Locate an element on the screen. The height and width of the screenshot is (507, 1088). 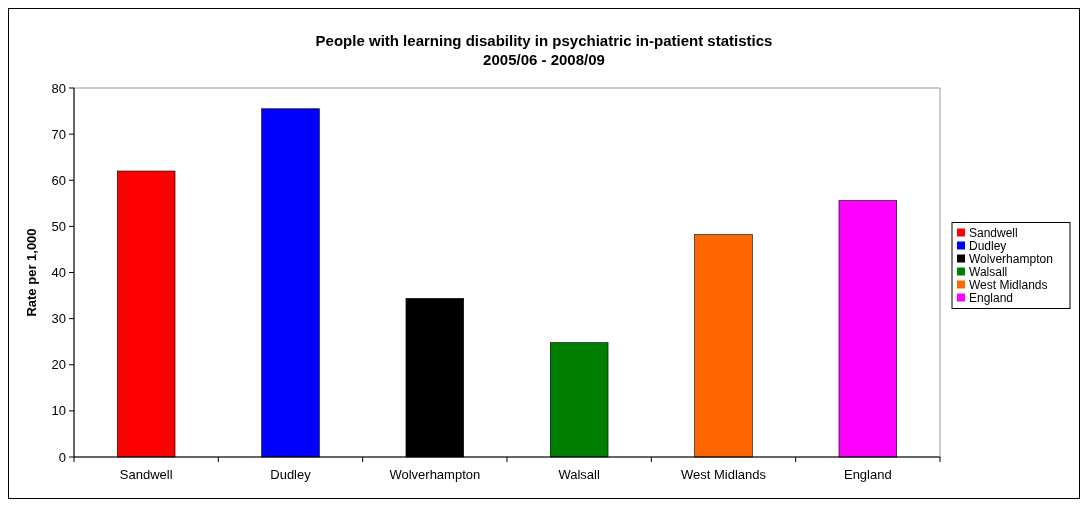
y-axis-title: Rate per 1,000 is located at coordinates (31, 272).